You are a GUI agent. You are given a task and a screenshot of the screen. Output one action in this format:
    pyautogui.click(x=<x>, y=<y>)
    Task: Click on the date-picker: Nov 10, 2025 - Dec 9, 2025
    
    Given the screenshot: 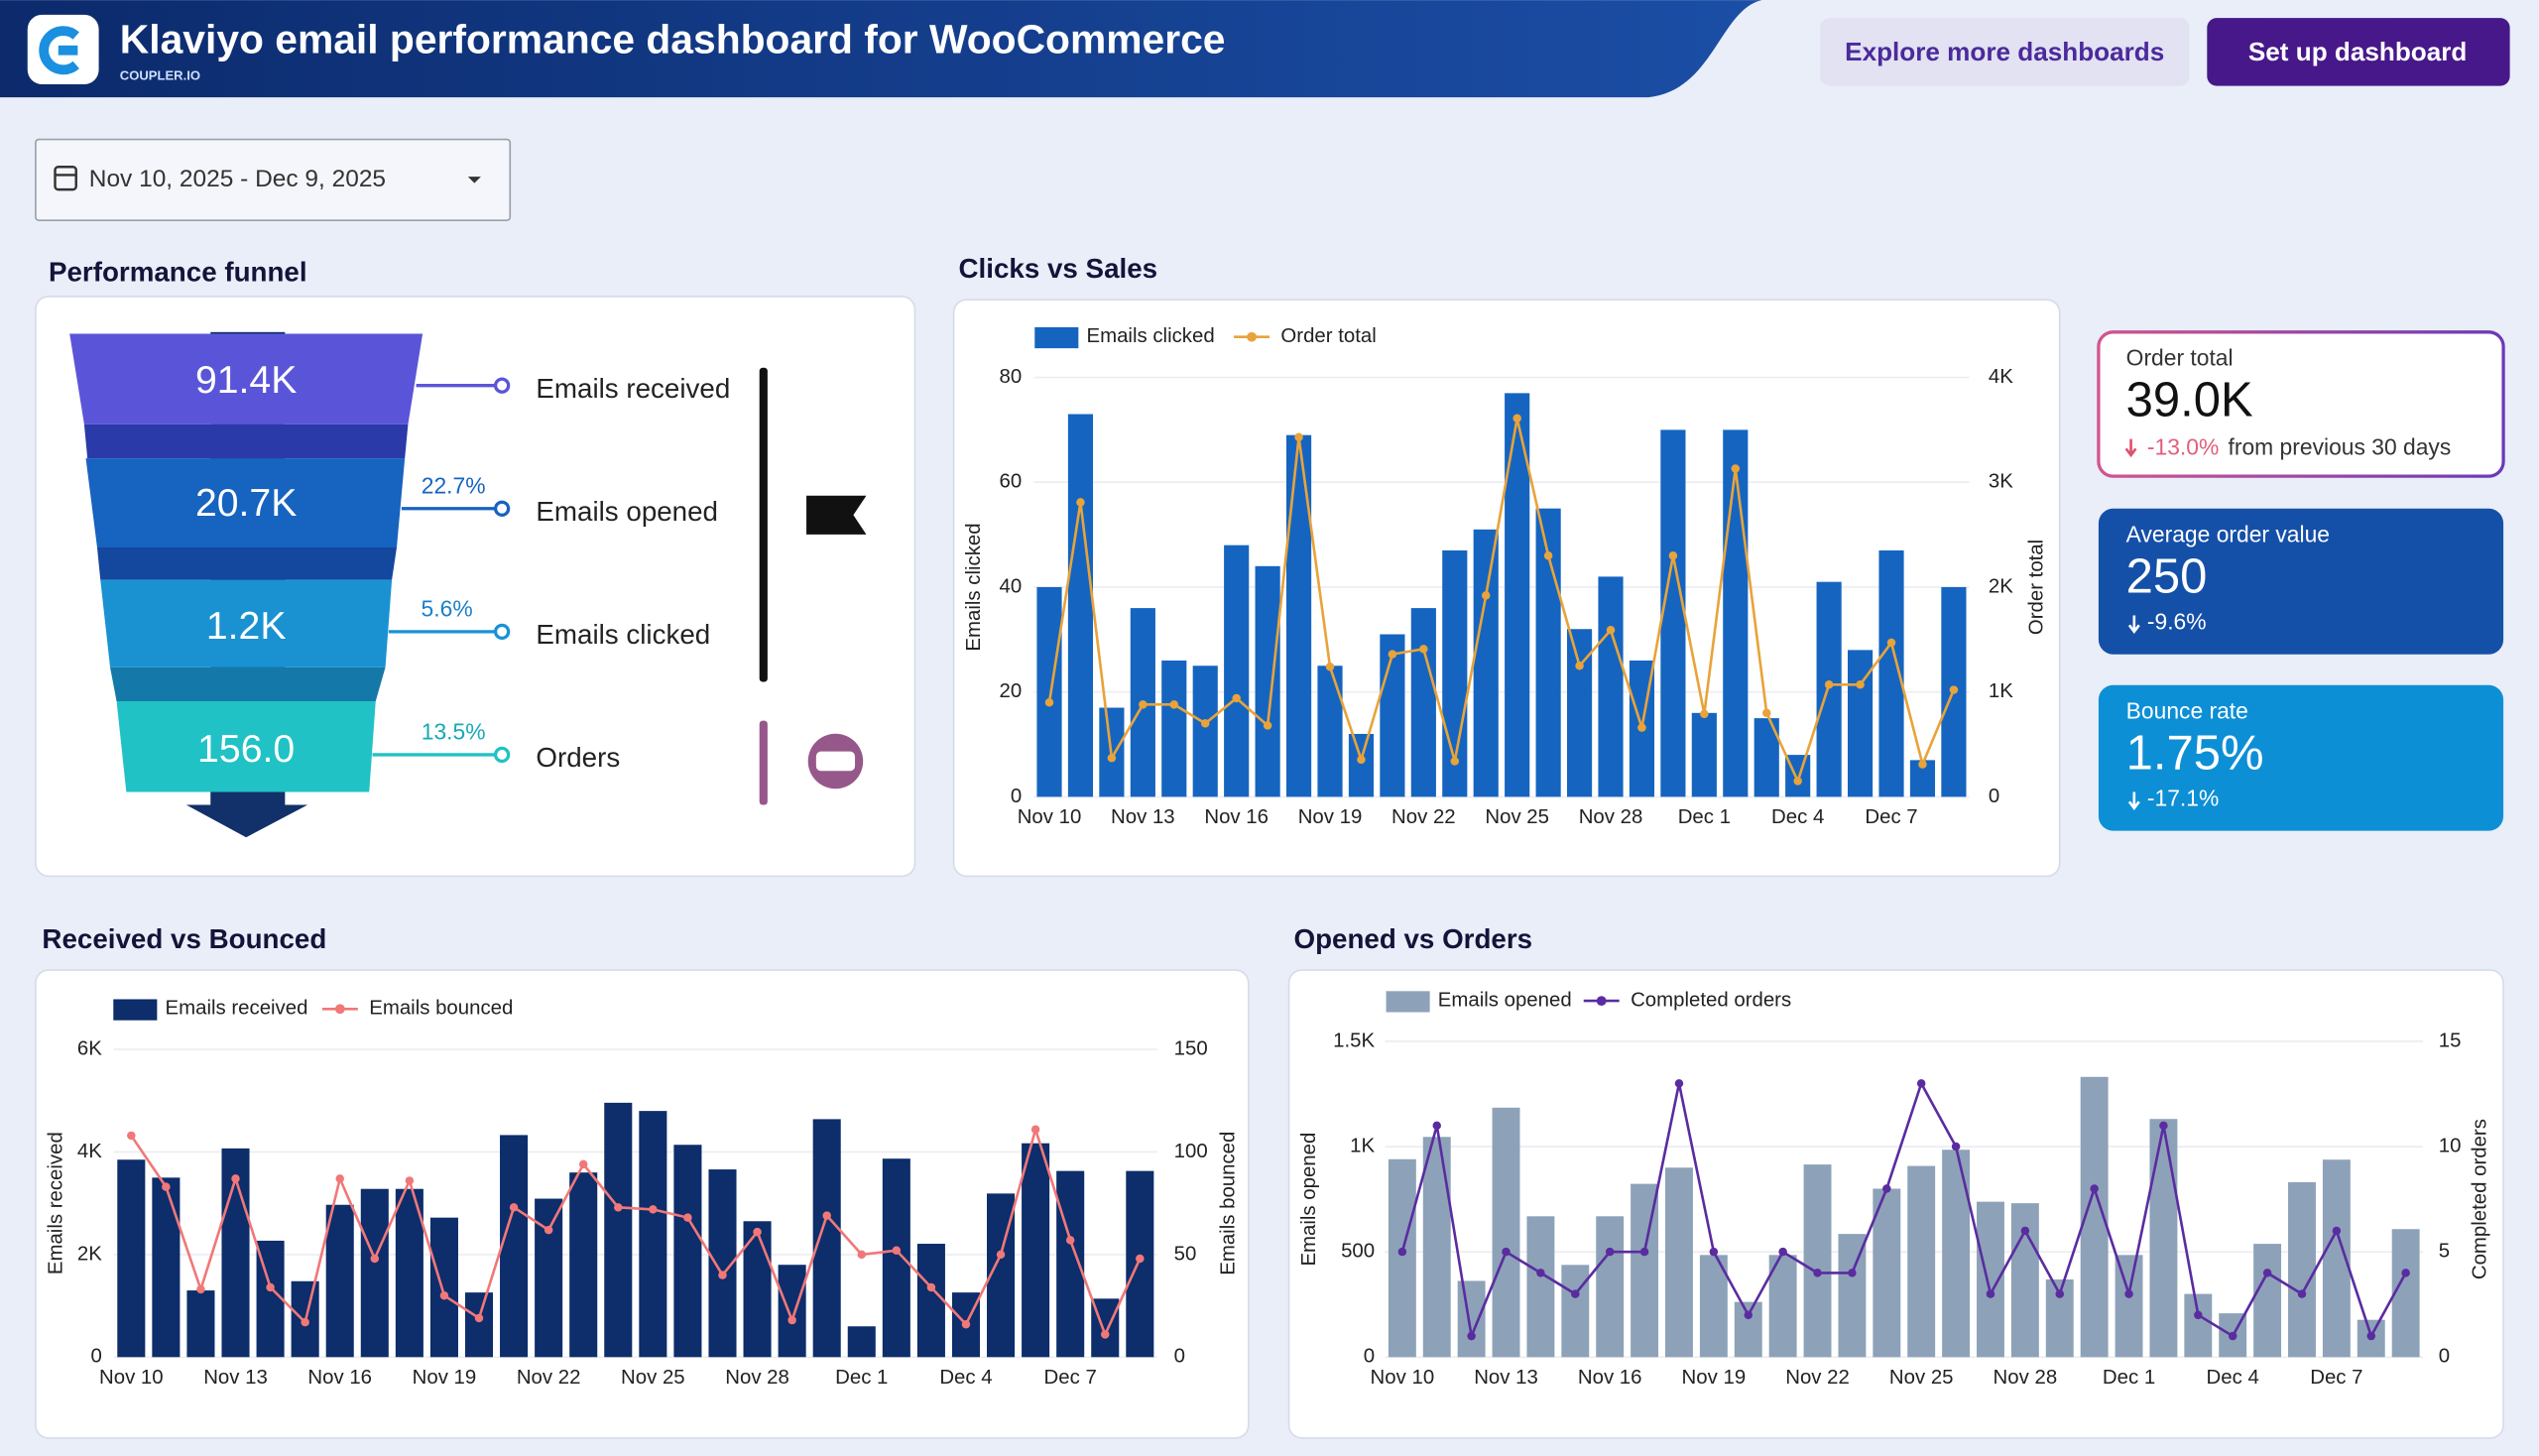 What is the action you would take?
    pyautogui.click(x=274, y=179)
    